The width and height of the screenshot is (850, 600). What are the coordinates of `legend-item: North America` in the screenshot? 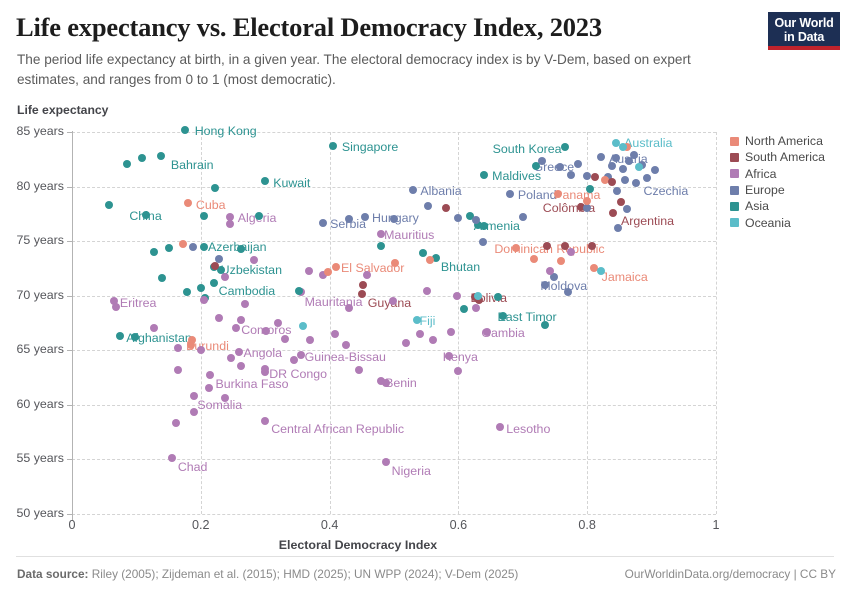 It's located at (787, 141).